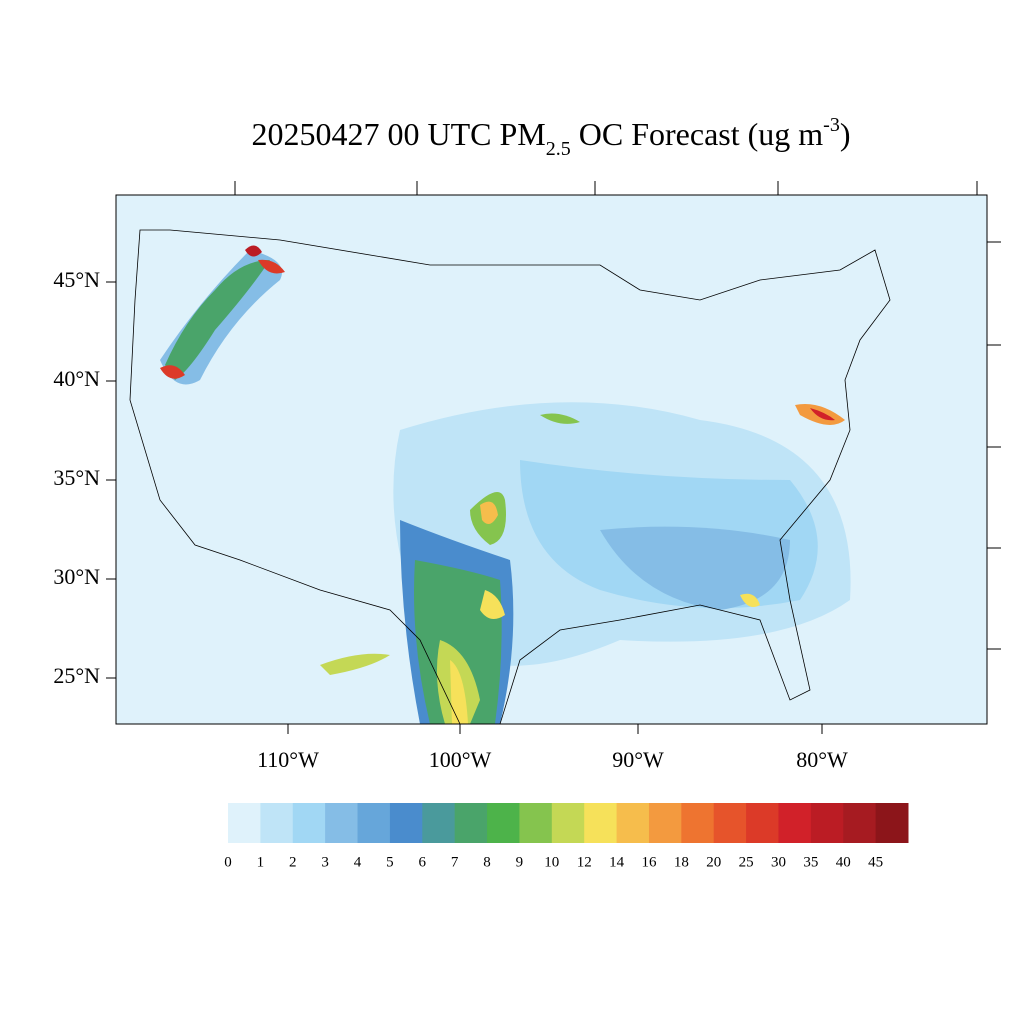 The width and height of the screenshot is (1024, 1024). I want to click on title-sub: 2.5, so click(558, 149).